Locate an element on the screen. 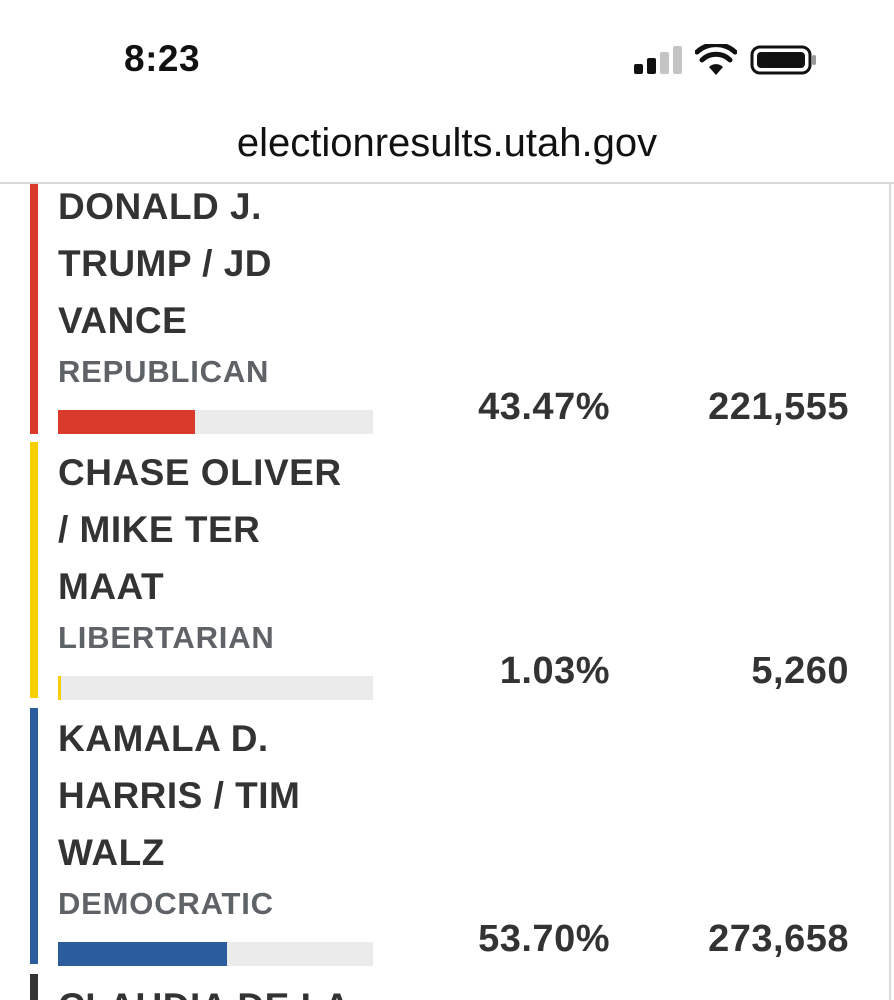 Image resolution: width=894 pixels, height=1000 pixels. vote-count: 273,658 is located at coordinates (778, 939).